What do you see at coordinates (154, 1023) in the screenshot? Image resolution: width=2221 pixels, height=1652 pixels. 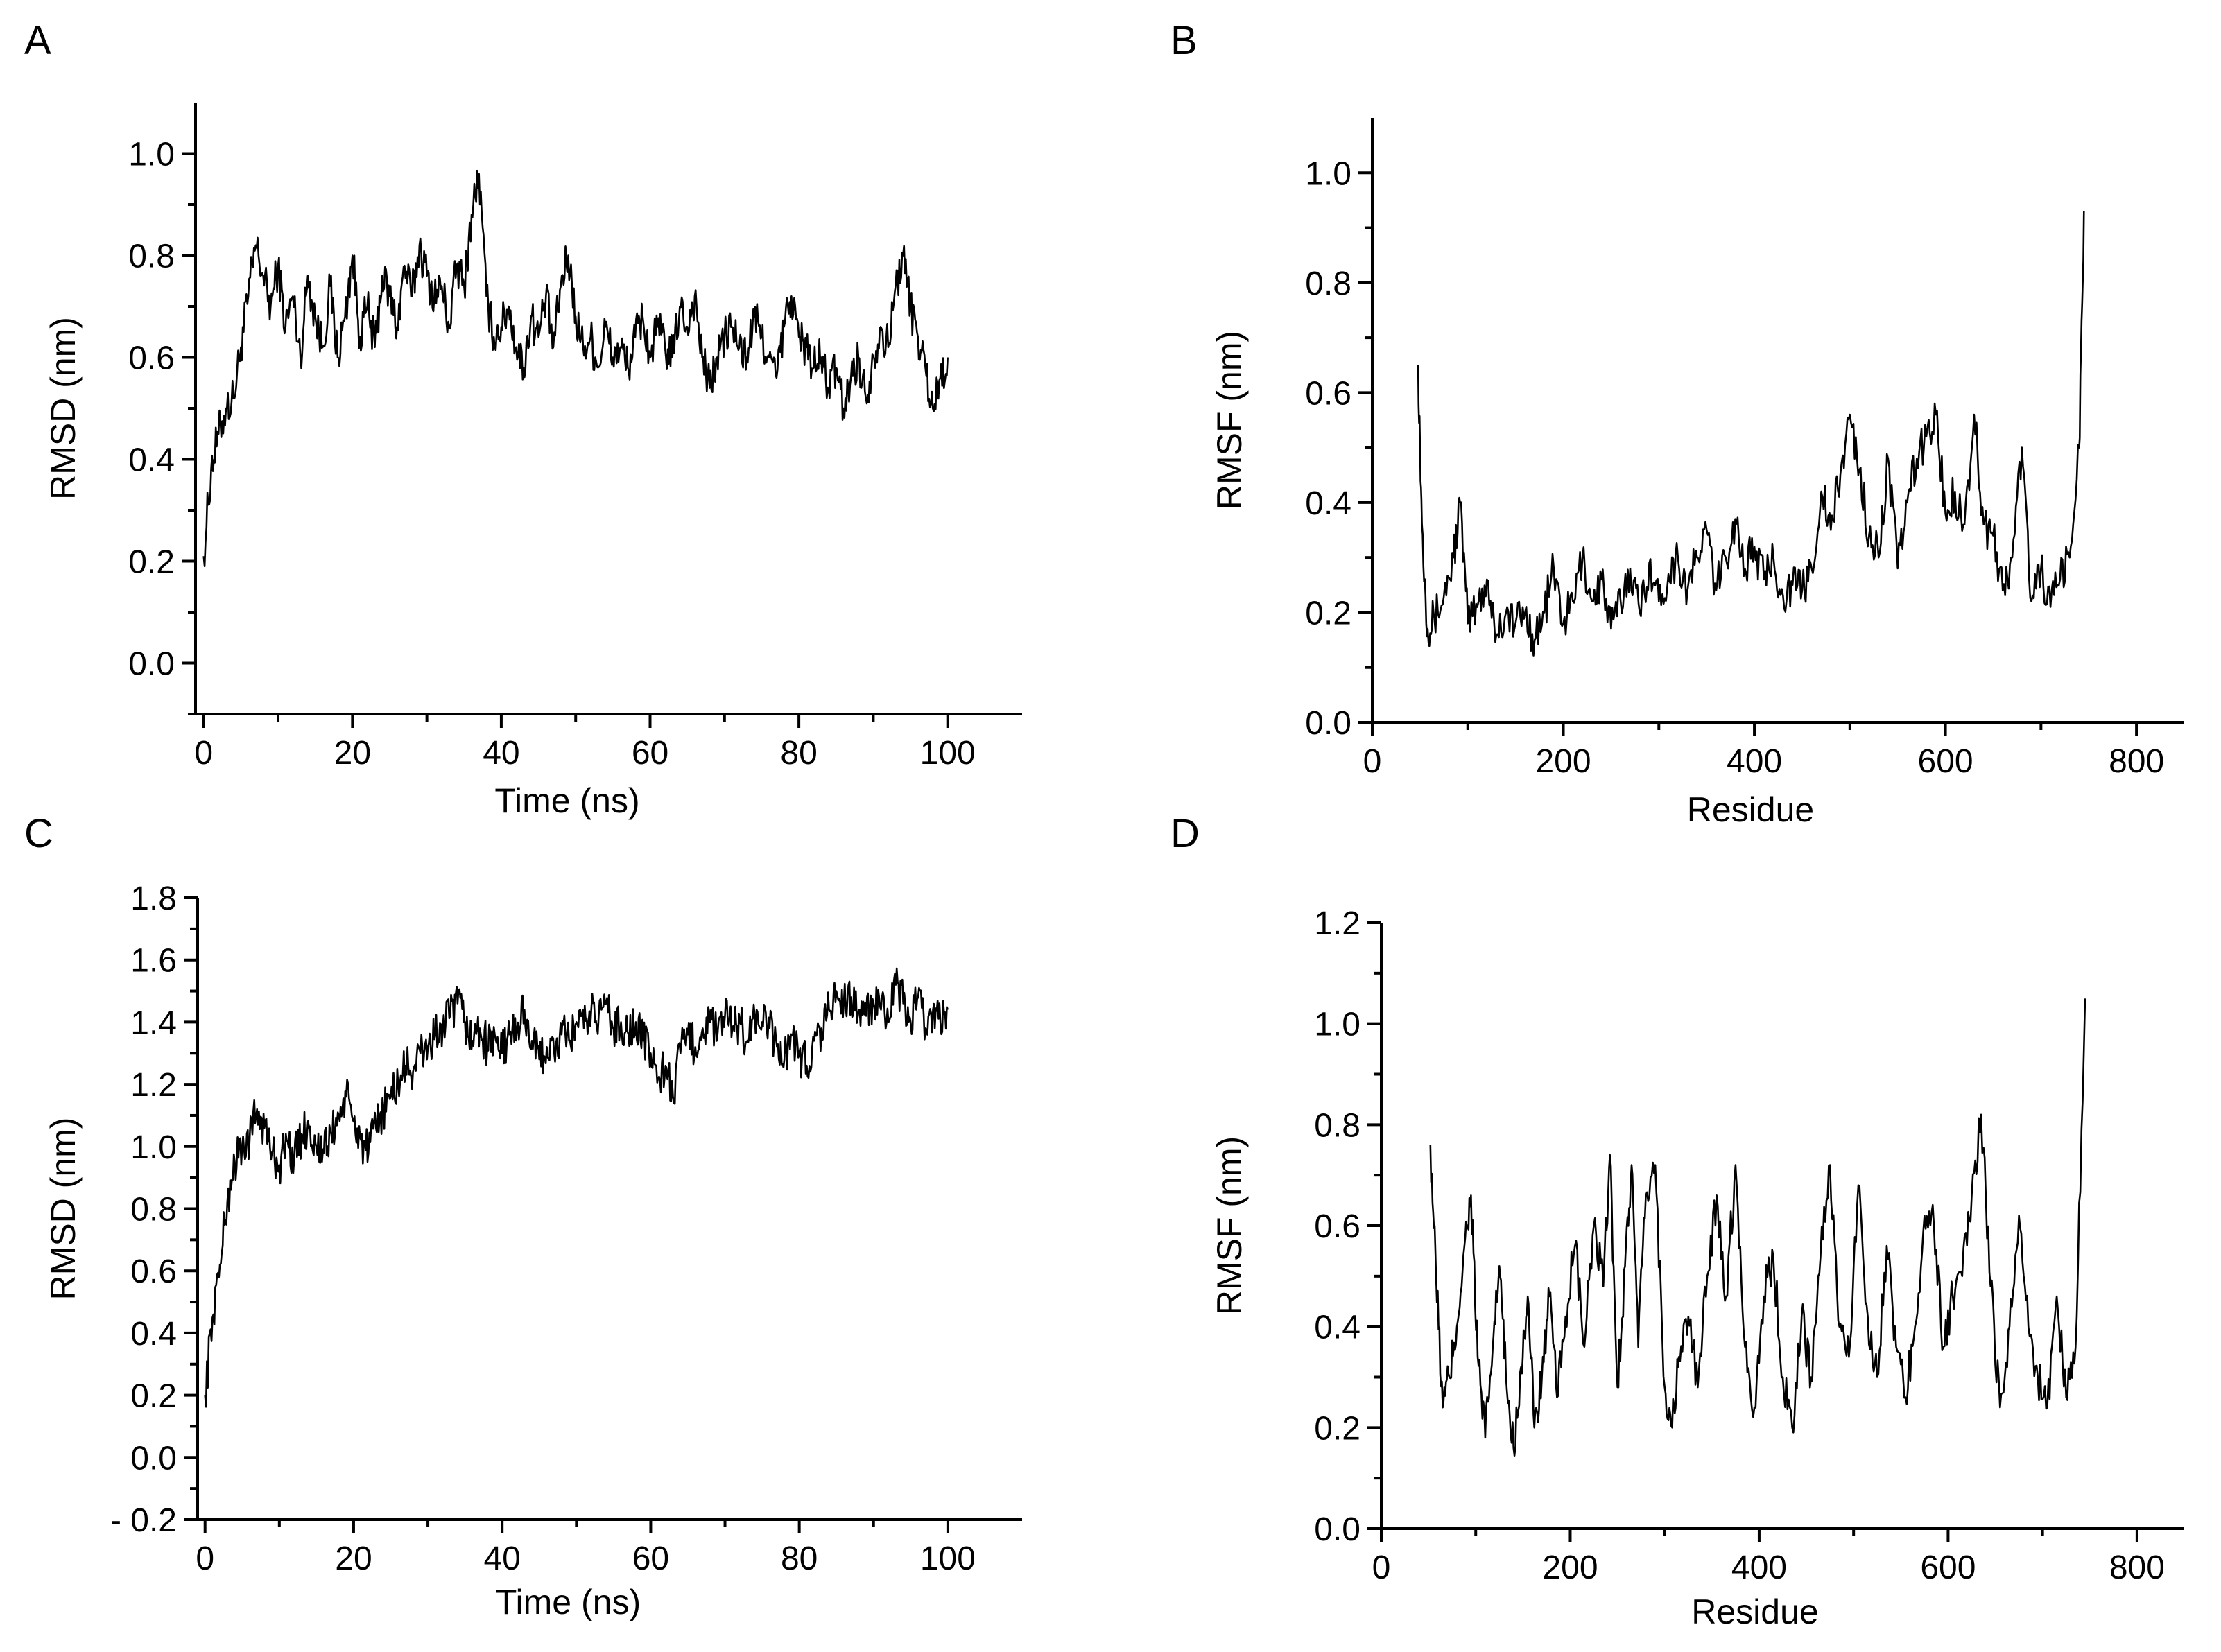 I see `y-tick-label: 1.4` at bounding box center [154, 1023].